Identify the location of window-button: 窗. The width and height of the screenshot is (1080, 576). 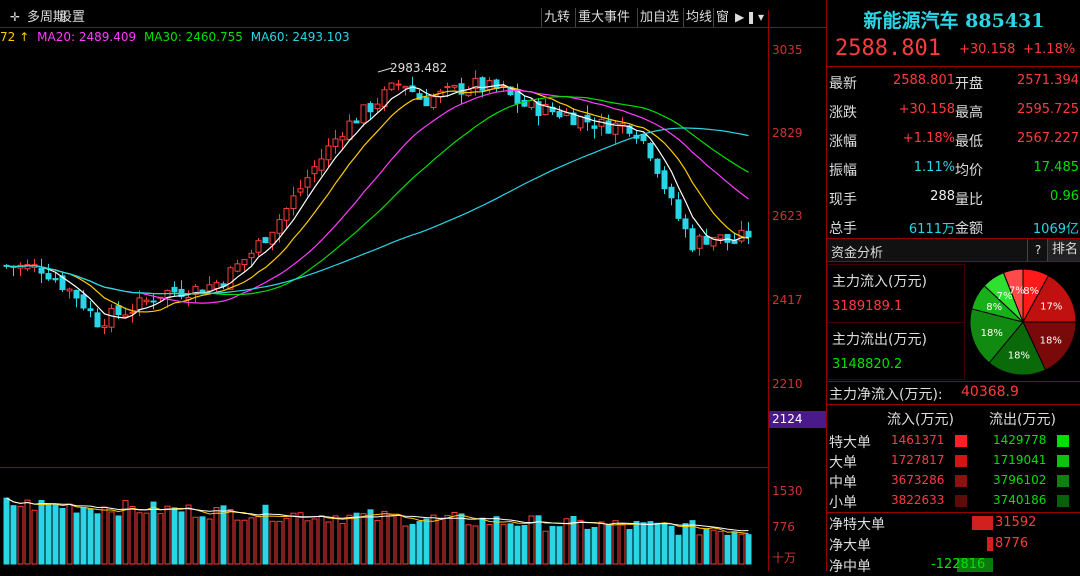
(722, 17).